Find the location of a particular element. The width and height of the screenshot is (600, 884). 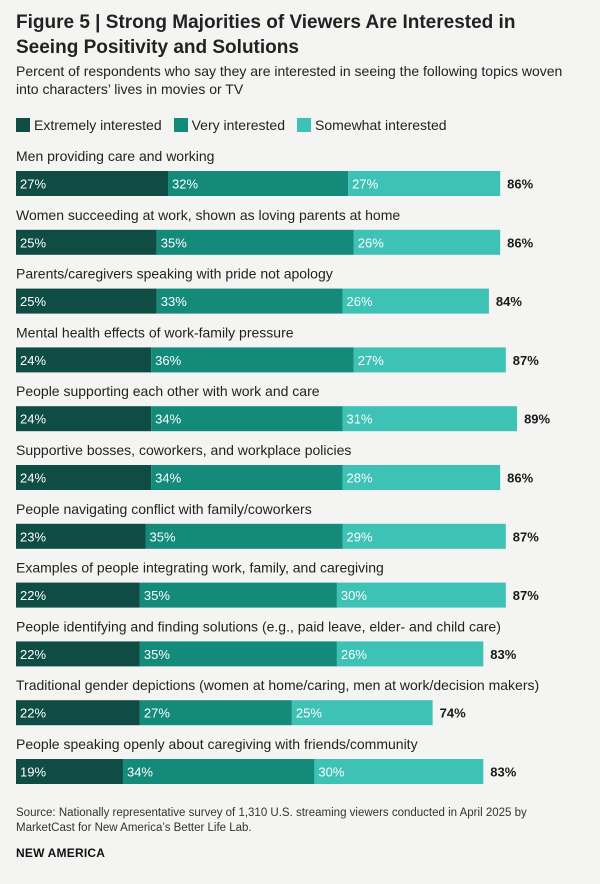

legend-item-extremely: Extremely interested is located at coordinates (89, 125).